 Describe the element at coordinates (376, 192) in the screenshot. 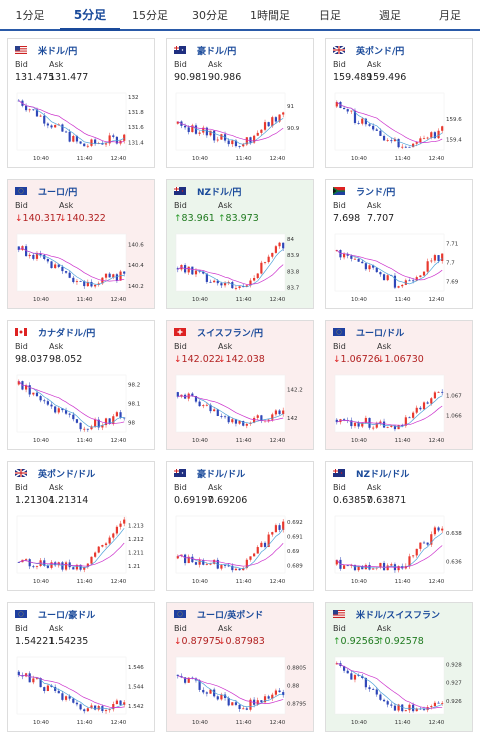

I see `currency-pair-link: ランド/円` at that location.